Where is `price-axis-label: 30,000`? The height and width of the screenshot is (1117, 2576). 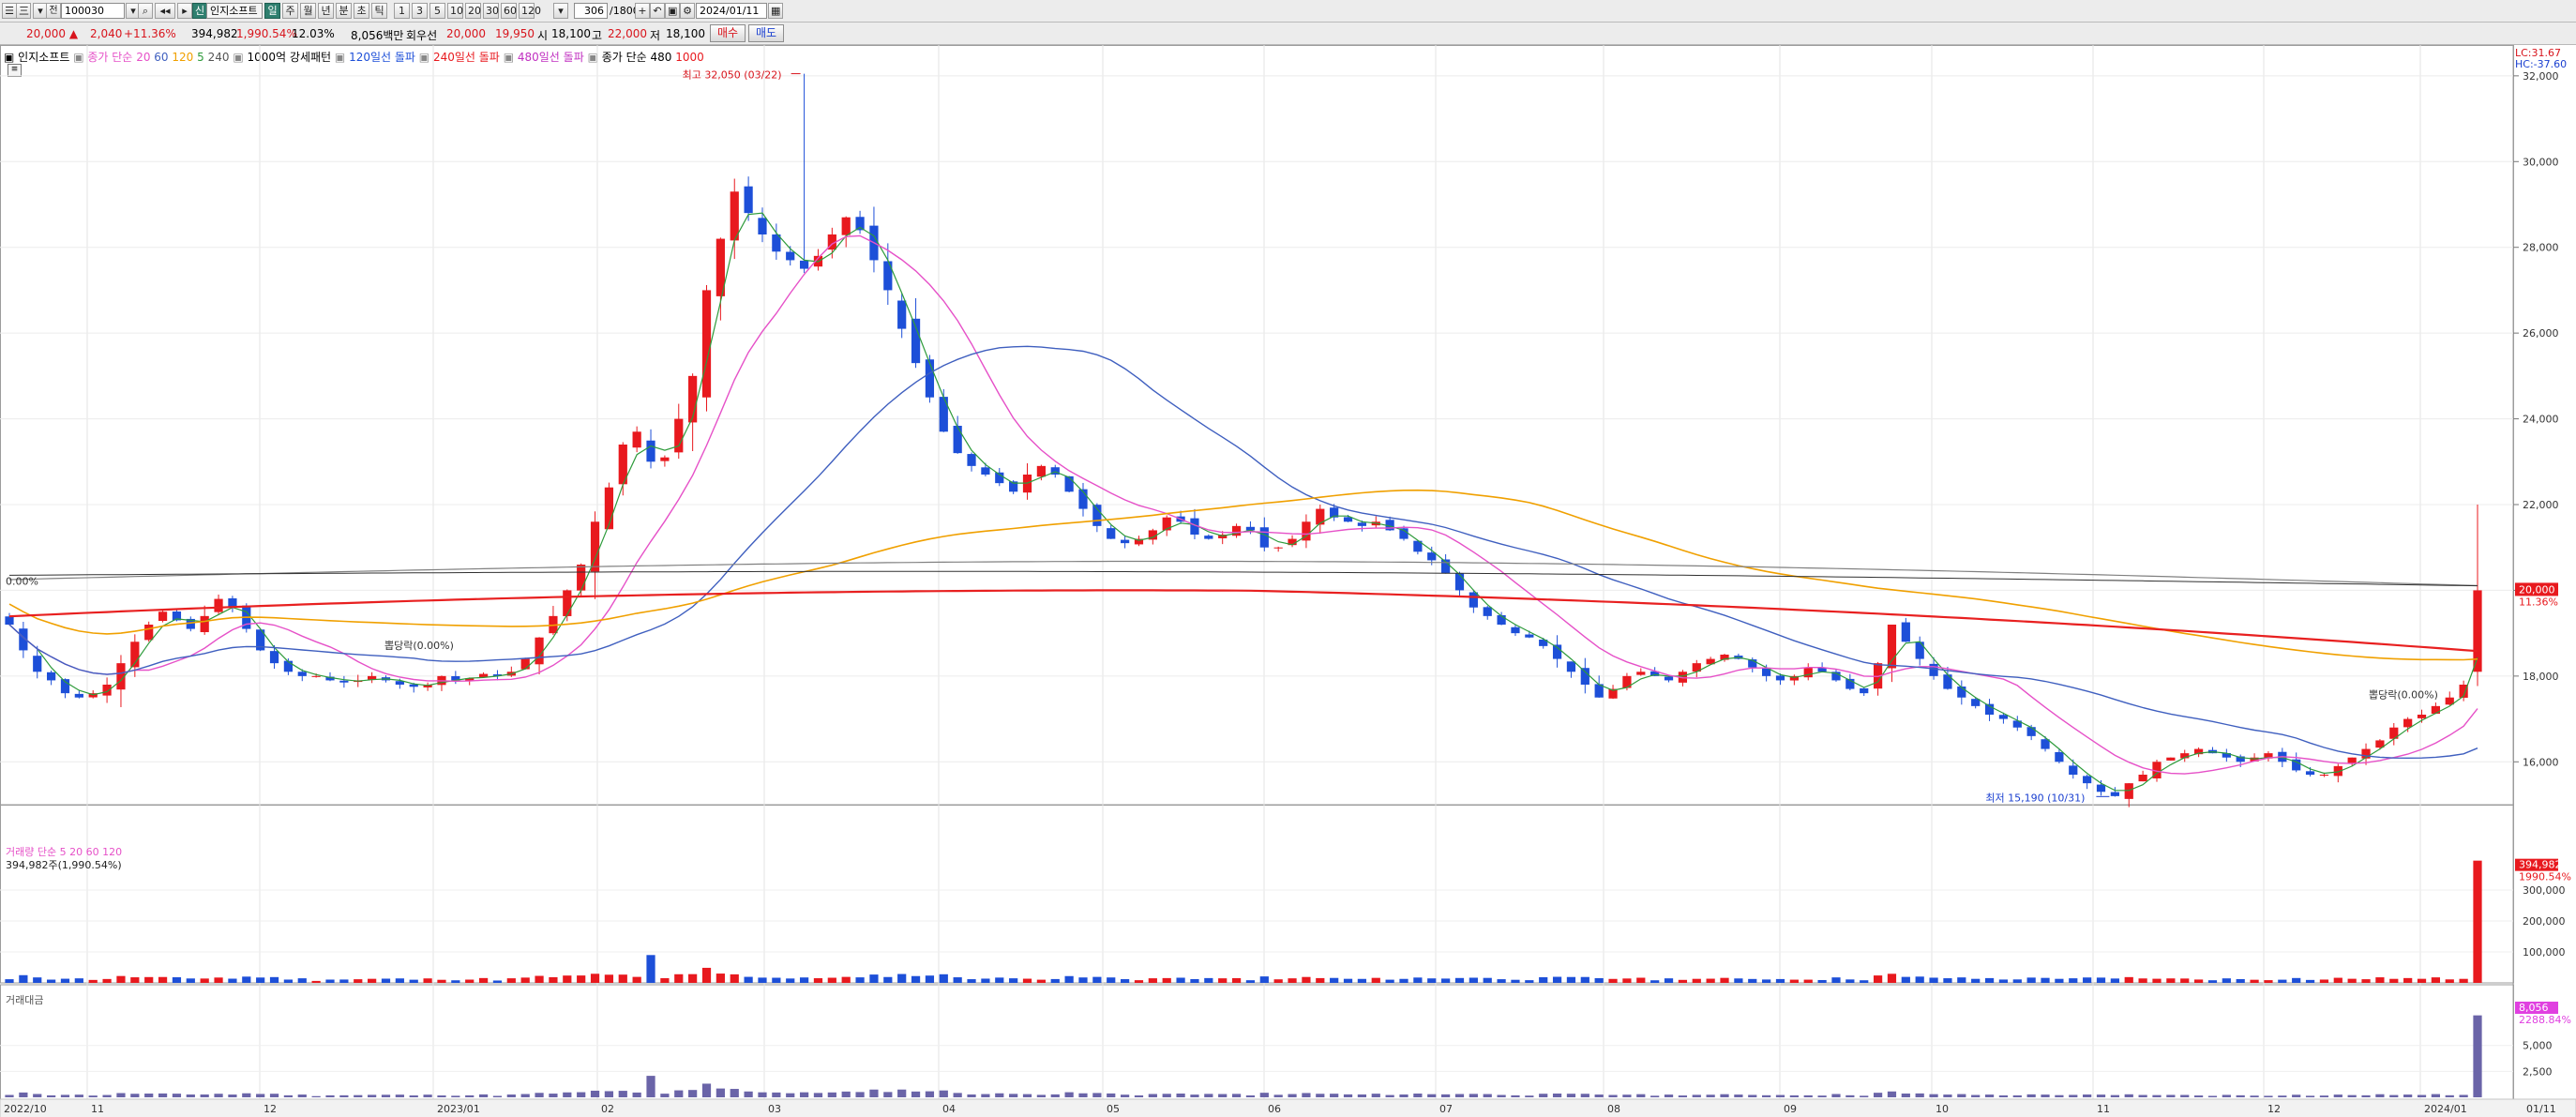
price-axis-label: 30,000 is located at coordinates (2541, 162).